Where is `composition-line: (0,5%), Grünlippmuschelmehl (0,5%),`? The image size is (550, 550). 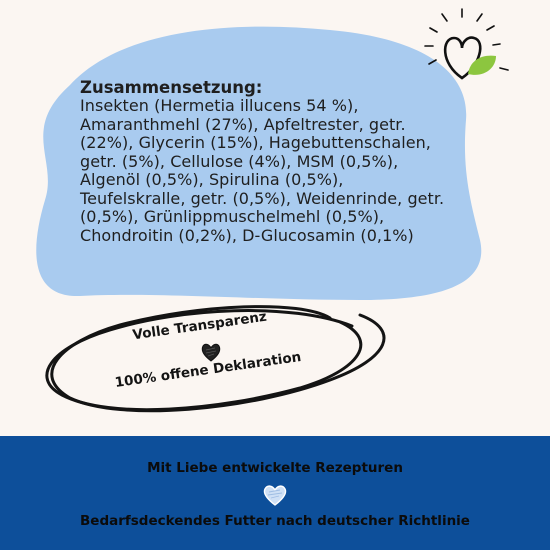 composition-line: (0,5%), Grünlippmuschelmehl (0,5%), is located at coordinates (232, 216).